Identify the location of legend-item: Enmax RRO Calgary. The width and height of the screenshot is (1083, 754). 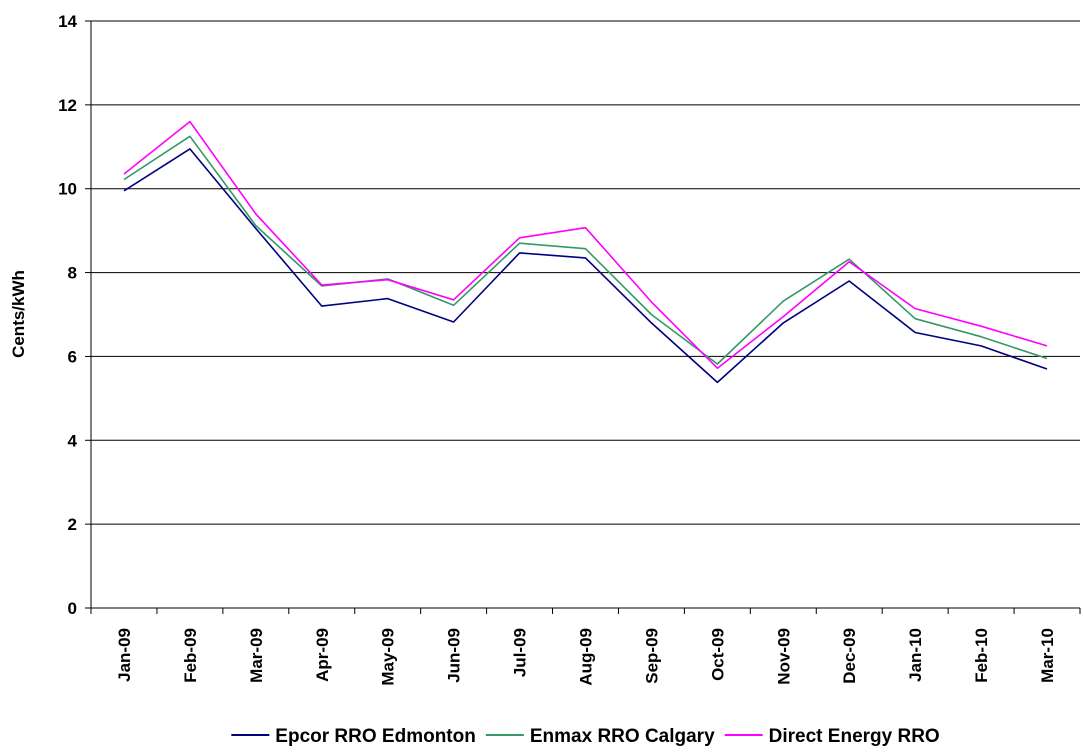
(600, 736).